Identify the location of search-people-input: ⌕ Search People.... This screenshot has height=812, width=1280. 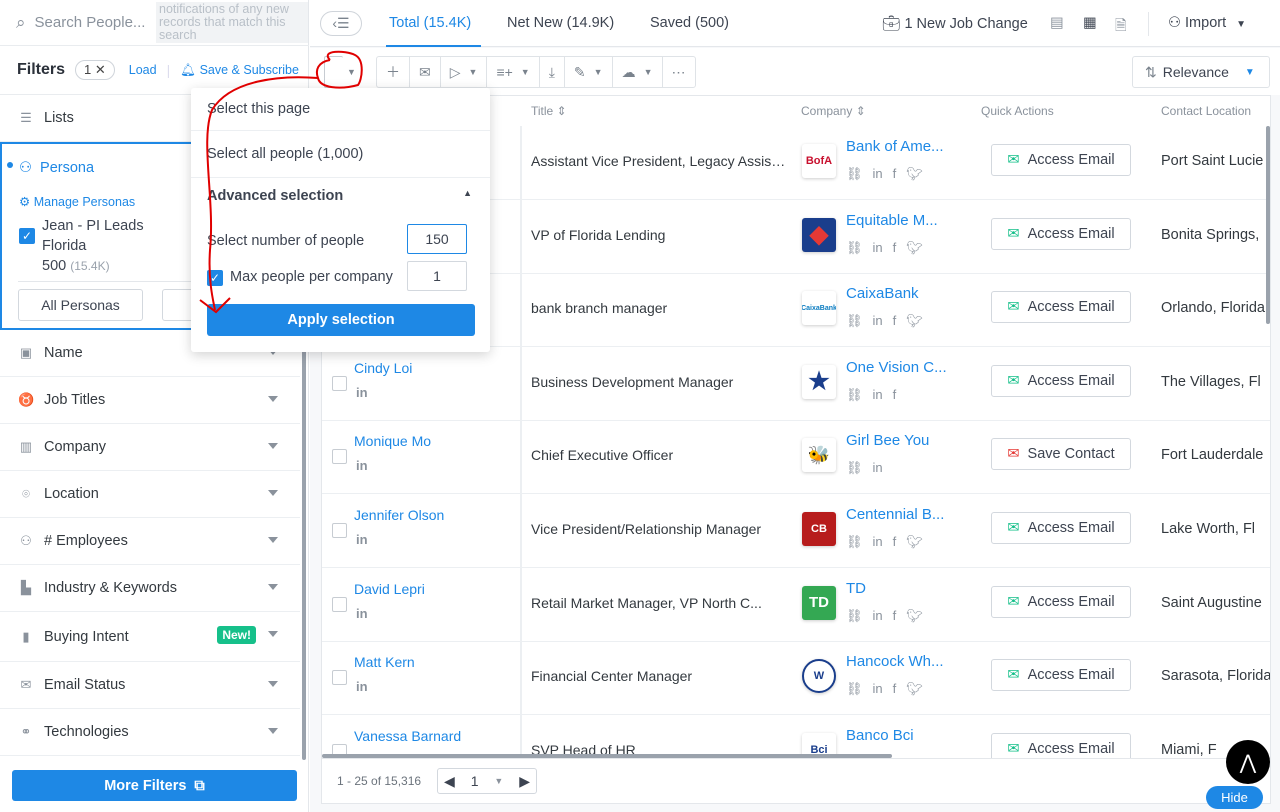
(81, 22).